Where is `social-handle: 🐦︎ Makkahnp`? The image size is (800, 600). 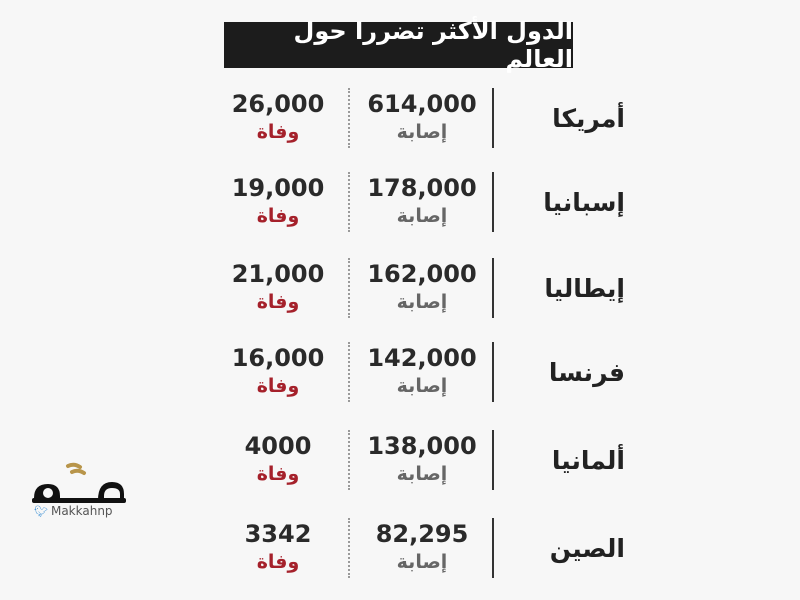
social-handle: 🐦︎ Makkahnp is located at coordinates (73, 511).